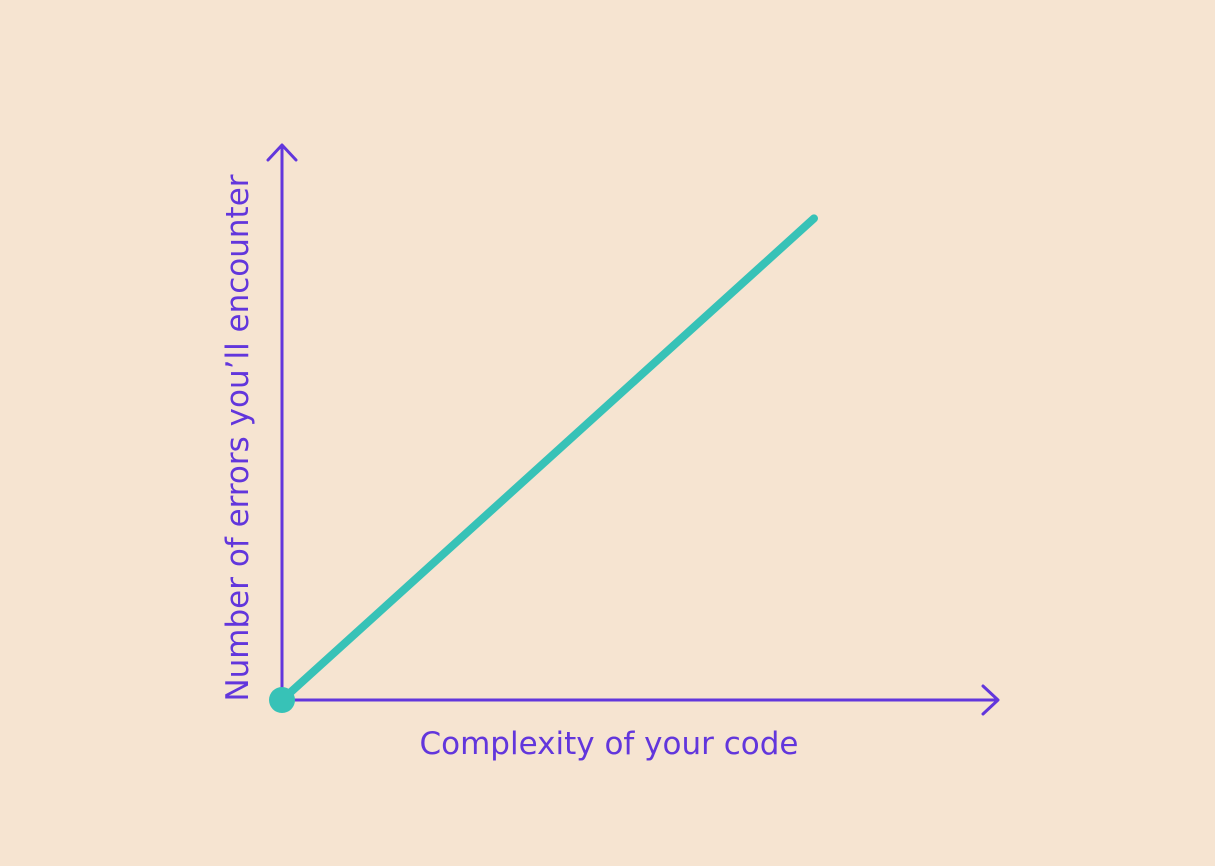  I want to click on x-axis-label: Complexity of your code, so click(609, 744).